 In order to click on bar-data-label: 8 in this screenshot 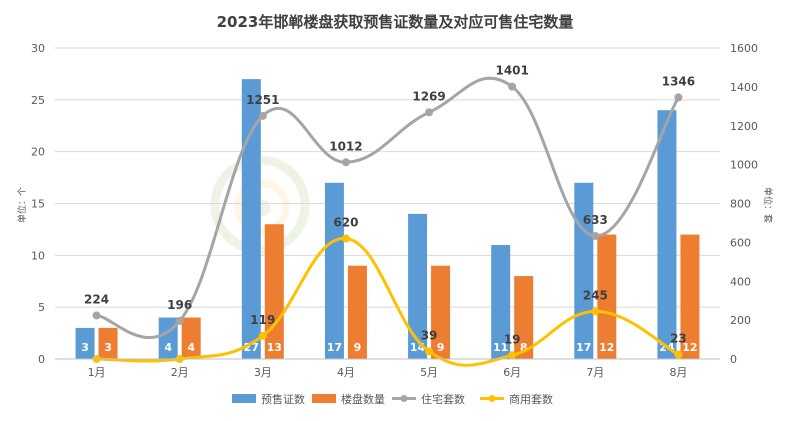, I will do `click(524, 347)`.